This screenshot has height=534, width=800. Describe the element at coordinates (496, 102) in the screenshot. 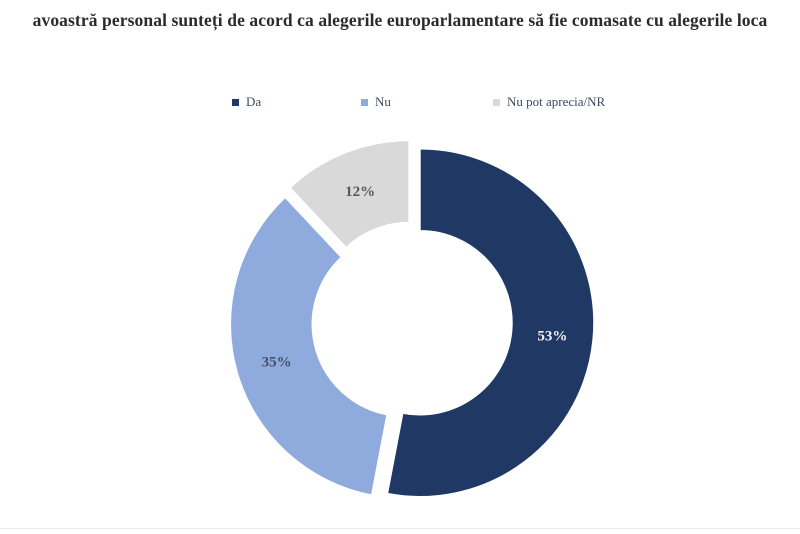

I see `legend-marker-nu-pot-aprecia-nr-icon` at that location.